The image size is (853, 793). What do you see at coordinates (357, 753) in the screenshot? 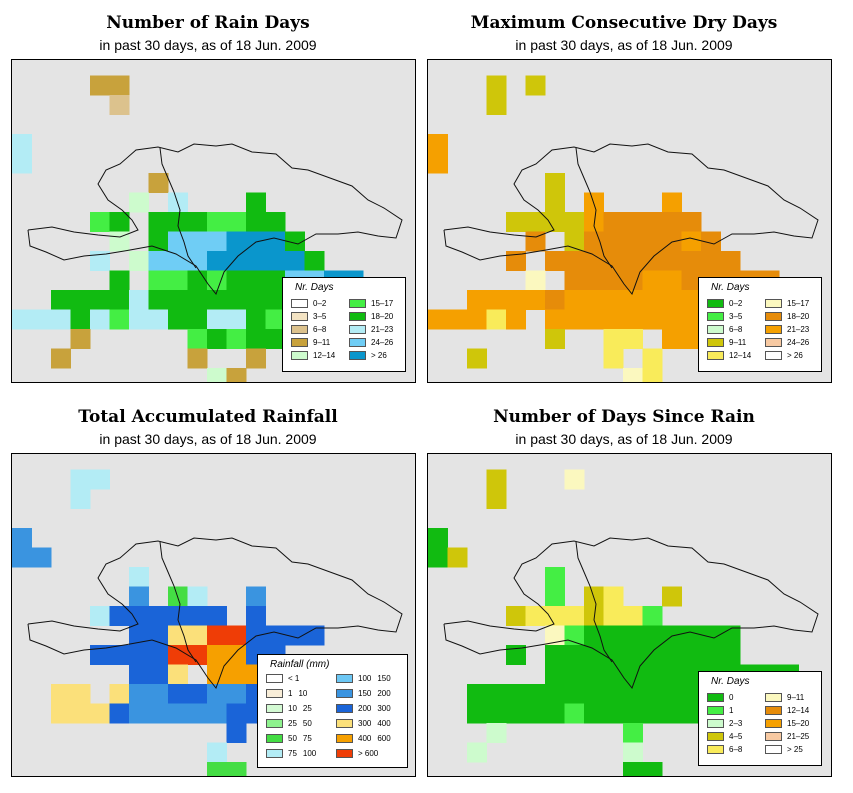
I see `legend-item: > 600` at bounding box center [357, 753].